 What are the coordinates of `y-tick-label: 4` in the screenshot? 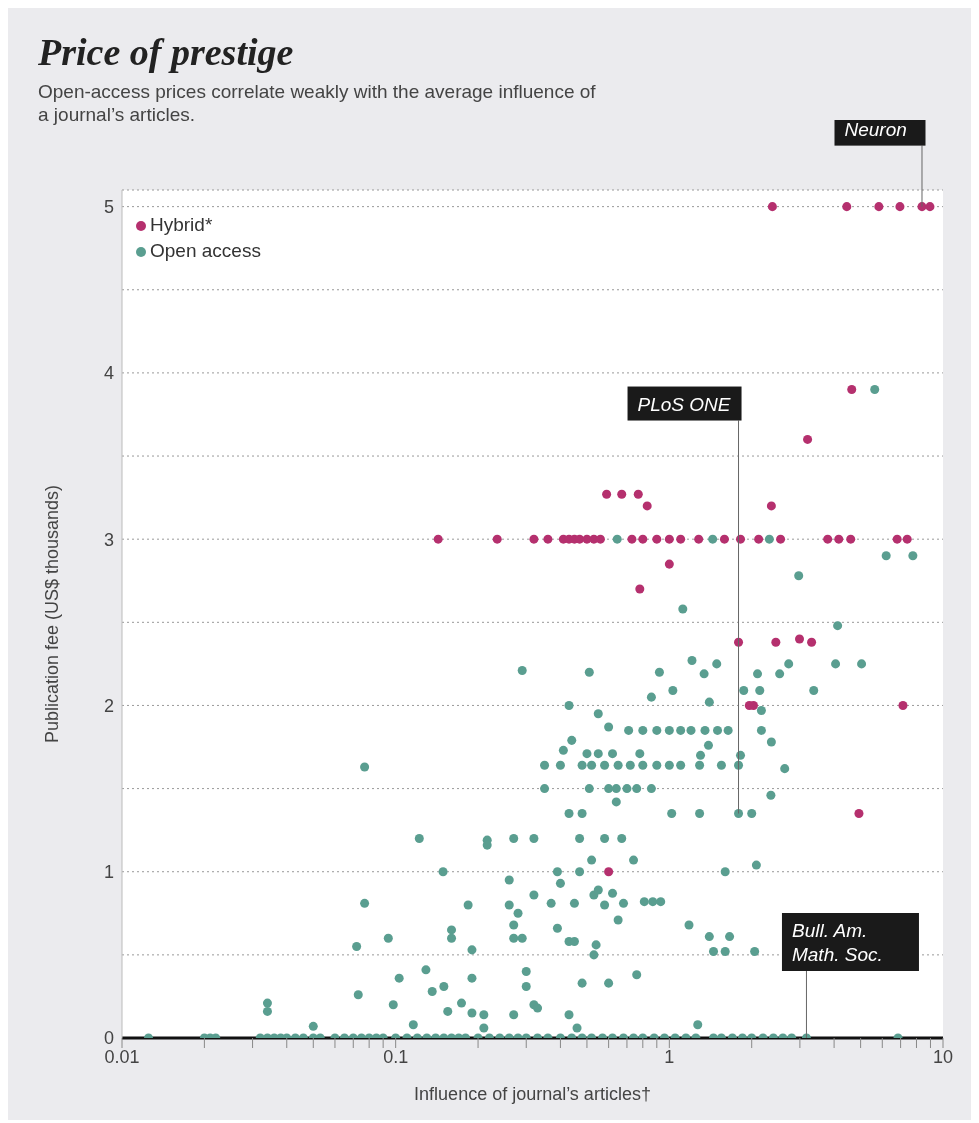 It's located at (108, 373).